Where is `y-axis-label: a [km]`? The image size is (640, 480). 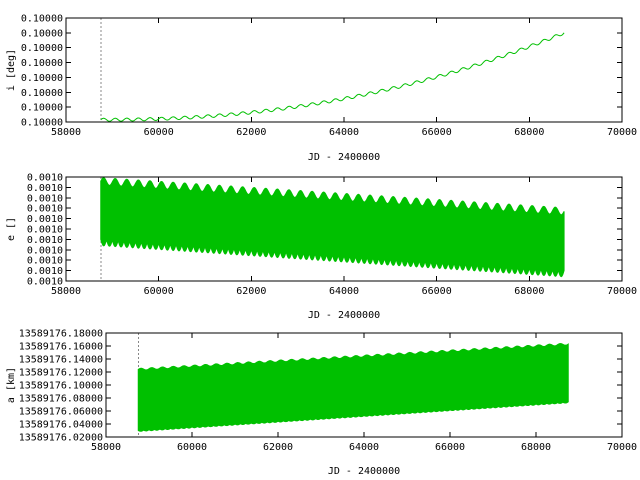
y-axis-label: a [km] is located at coordinates (11, 385).